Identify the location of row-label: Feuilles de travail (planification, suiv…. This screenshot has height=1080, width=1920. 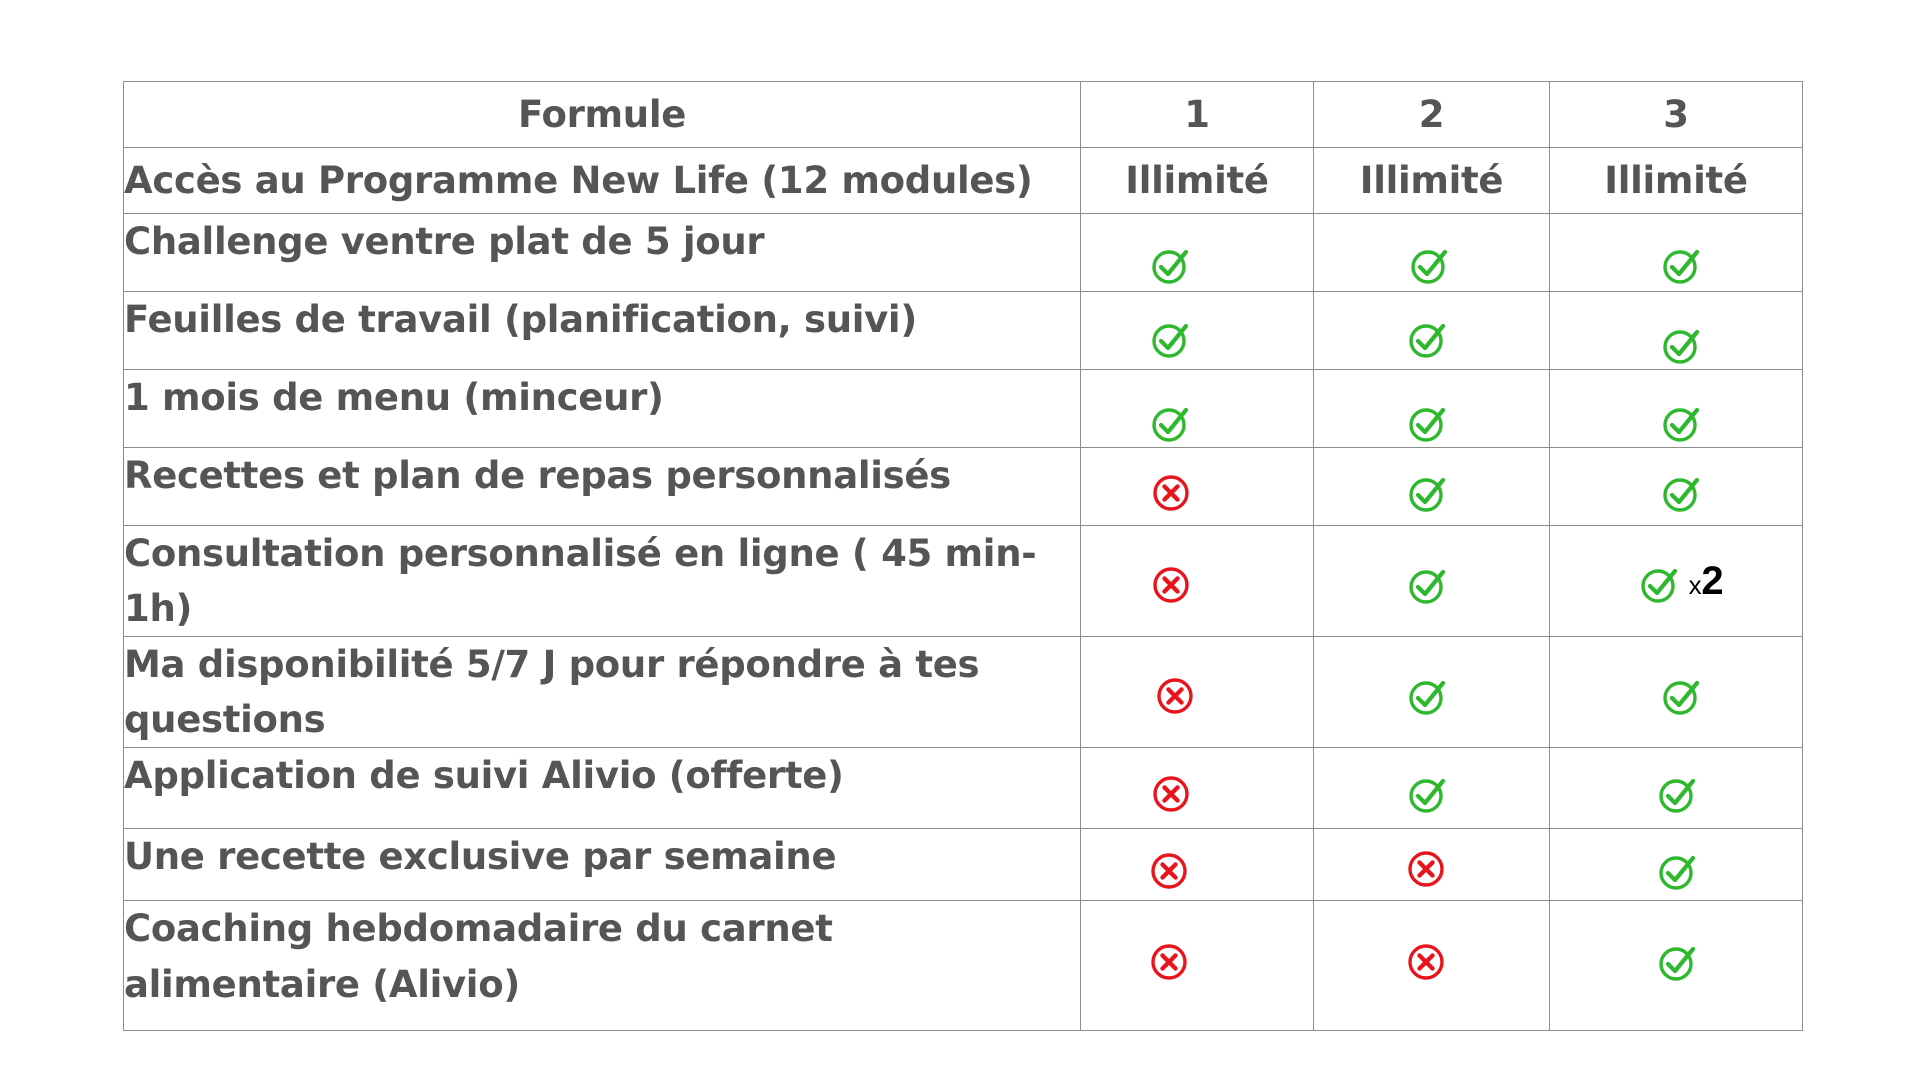
(602, 330).